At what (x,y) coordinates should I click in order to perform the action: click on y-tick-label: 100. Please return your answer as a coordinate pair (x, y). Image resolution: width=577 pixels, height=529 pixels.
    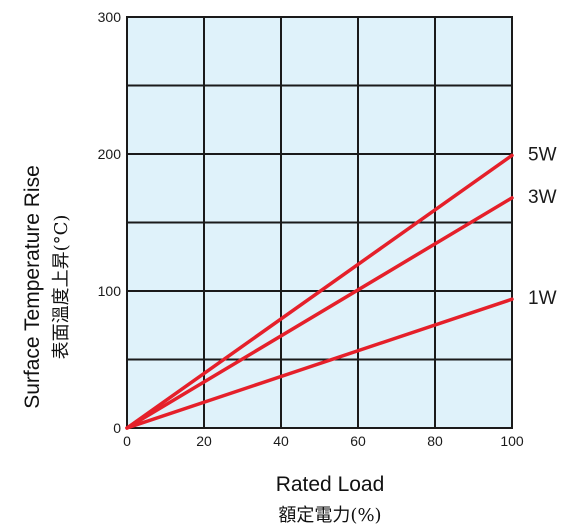
    Looking at the image, I should click on (110, 291).